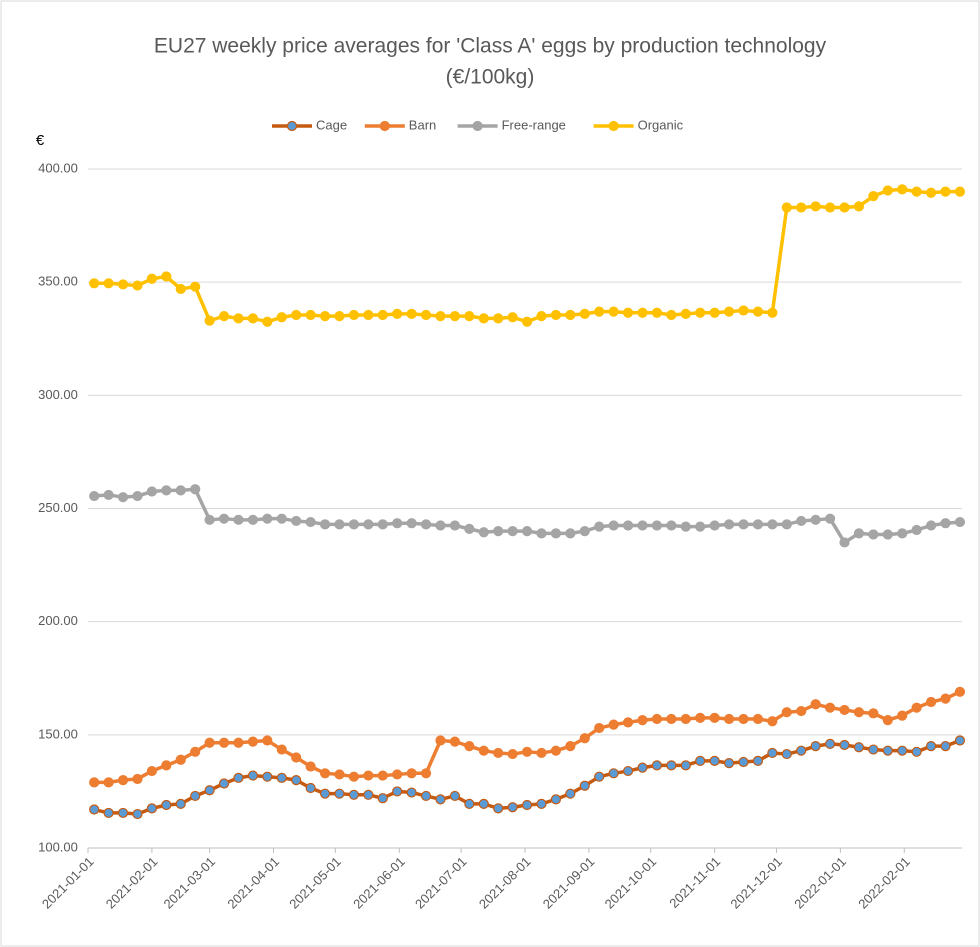 The image size is (980, 947). Describe the element at coordinates (58, 620) in the screenshot. I see `y-tick-label: 200.00` at that location.